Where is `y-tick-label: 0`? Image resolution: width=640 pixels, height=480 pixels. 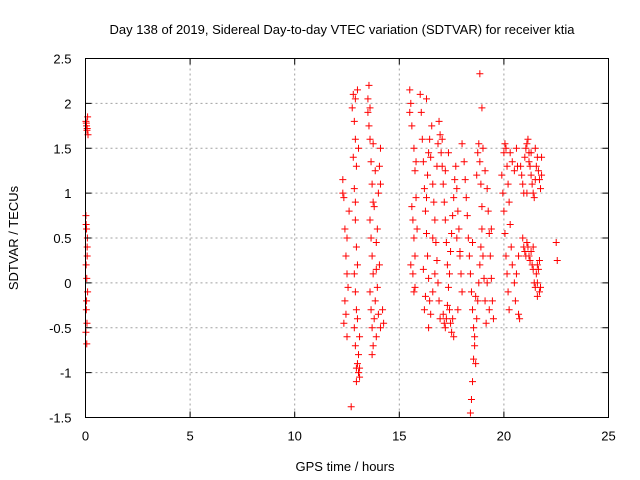
y-tick-label: 0 is located at coordinates (67, 283).